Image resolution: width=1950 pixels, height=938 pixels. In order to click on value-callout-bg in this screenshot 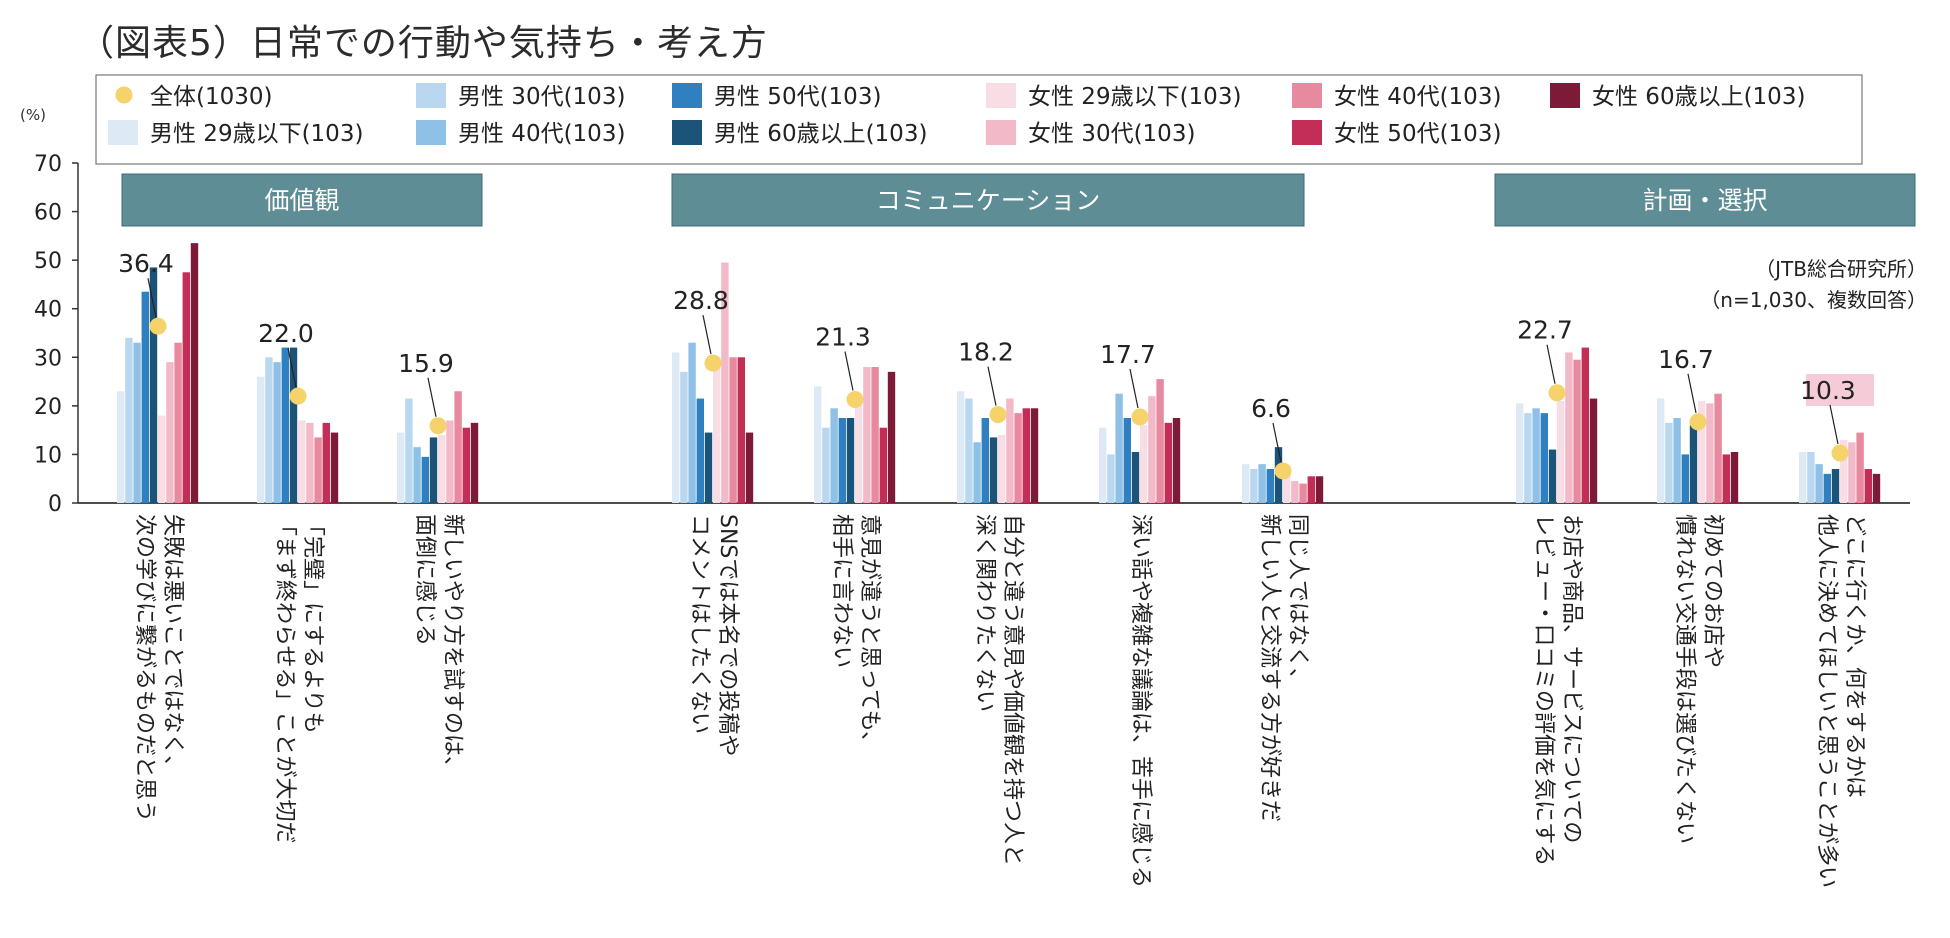, I will do `click(1840, 389)`.